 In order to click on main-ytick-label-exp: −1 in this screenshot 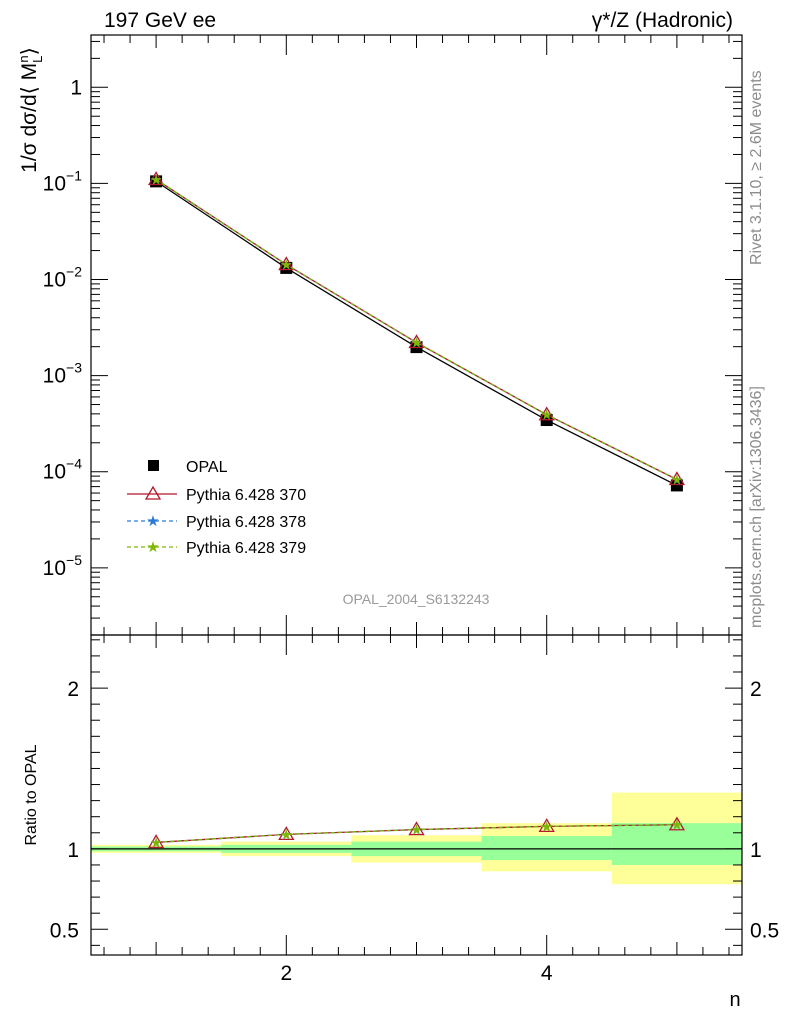, I will do `click(74, 175)`.